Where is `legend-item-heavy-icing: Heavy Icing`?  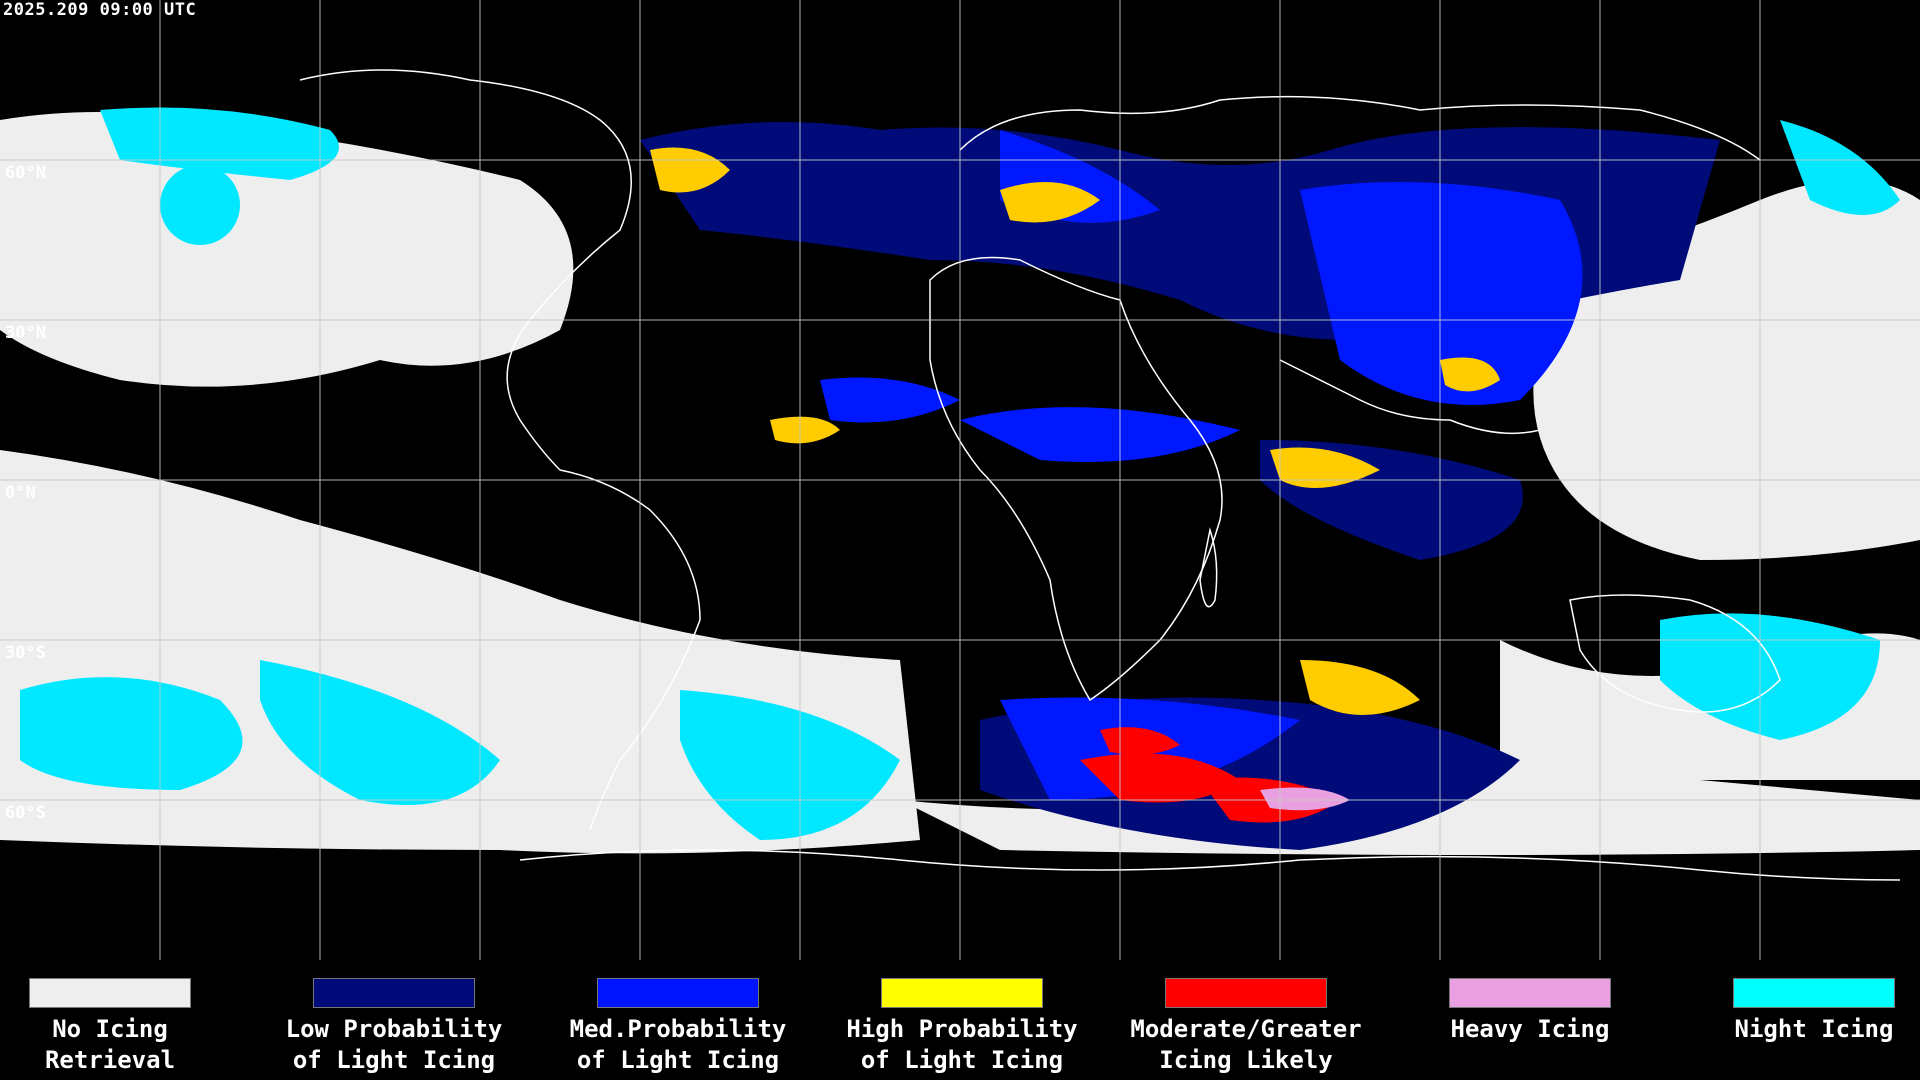 legend-item-heavy-icing: Heavy Icing is located at coordinates (1530, 1011).